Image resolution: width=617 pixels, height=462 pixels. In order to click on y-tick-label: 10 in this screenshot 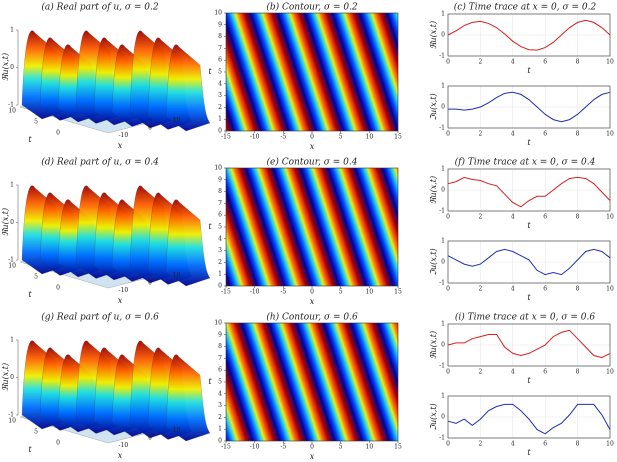, I will do `click(218, 323)`.